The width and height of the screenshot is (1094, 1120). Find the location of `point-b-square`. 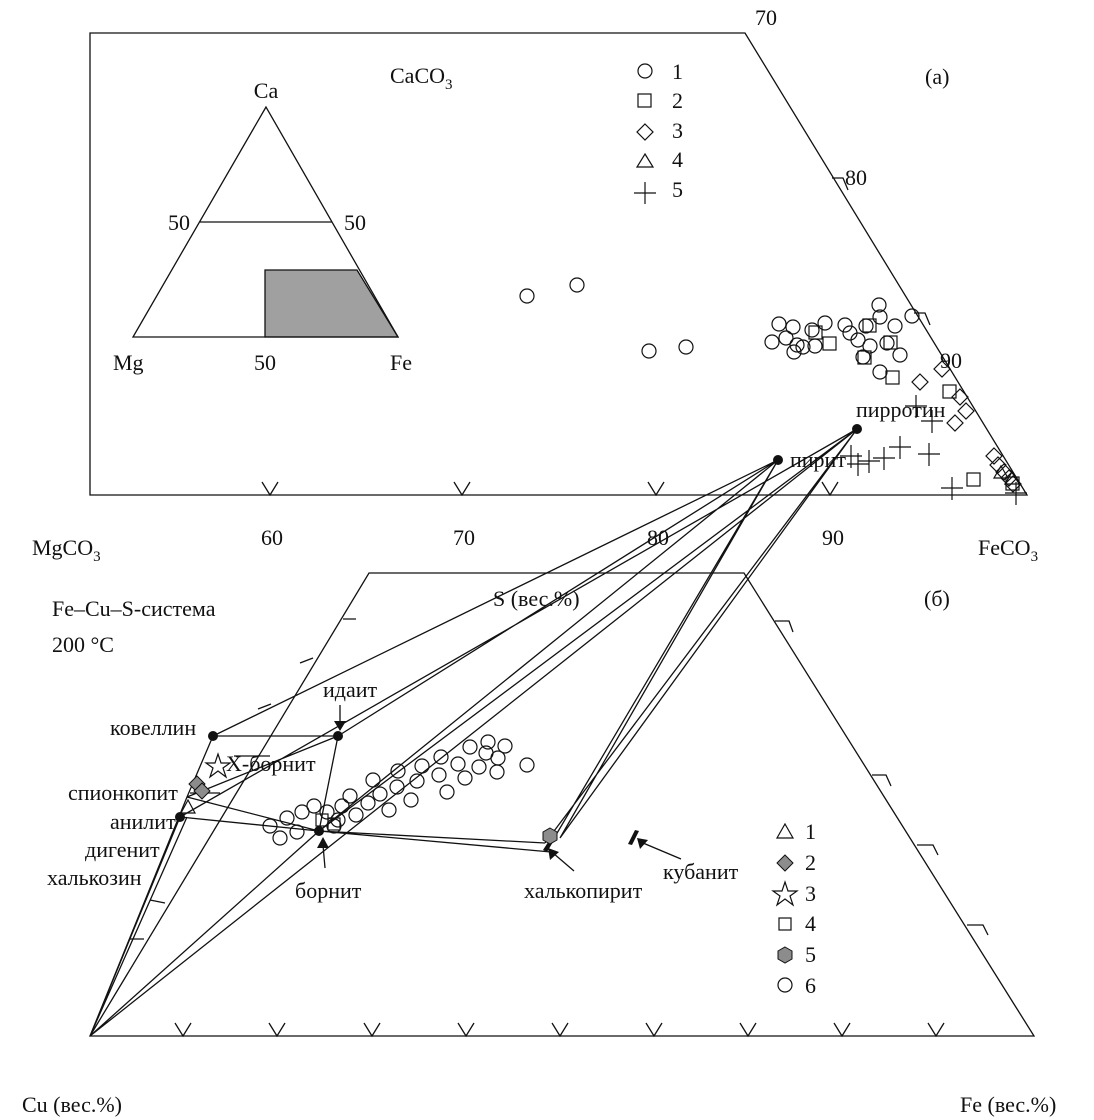

point-b-square is located at coordinates (334, 824).